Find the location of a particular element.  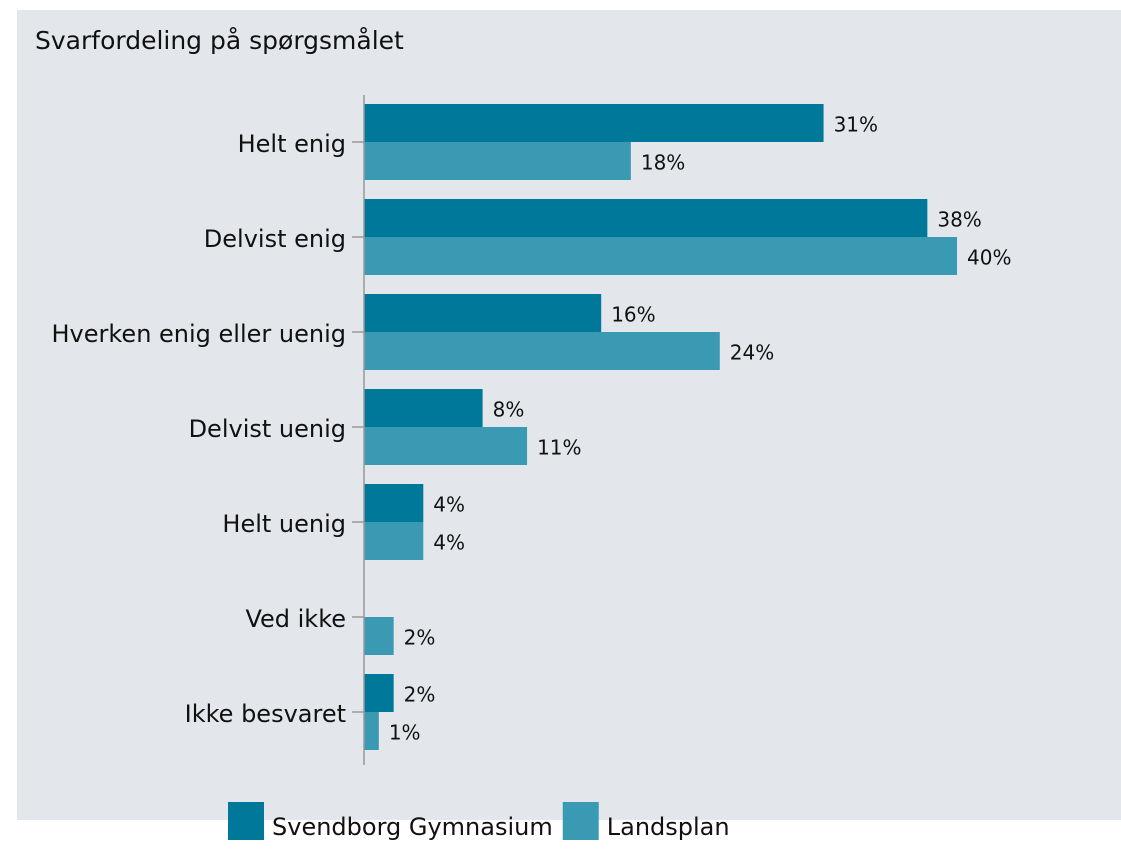

value-label: 11% is located at coordinates (559, 448).